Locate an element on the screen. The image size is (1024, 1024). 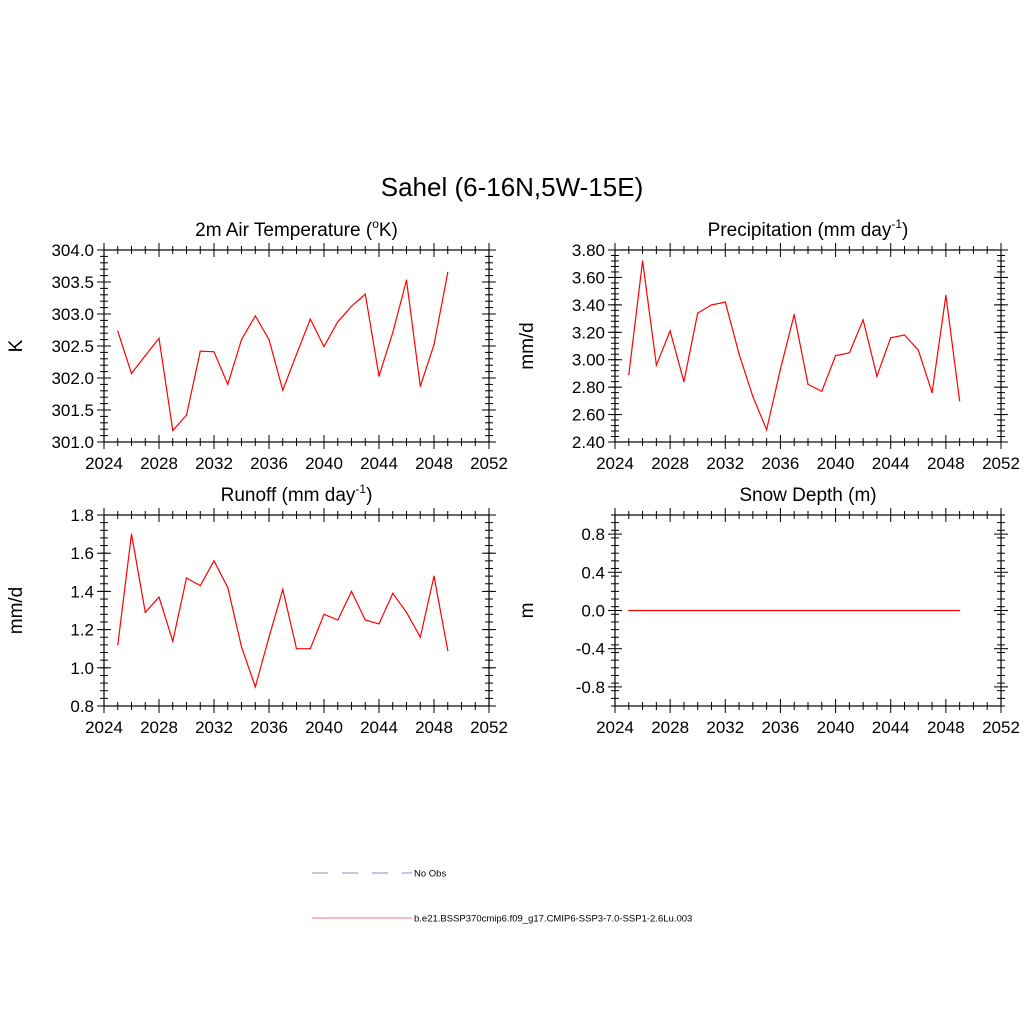
panel-title: Snow Depth (m) is located at coordinates (807, 495).